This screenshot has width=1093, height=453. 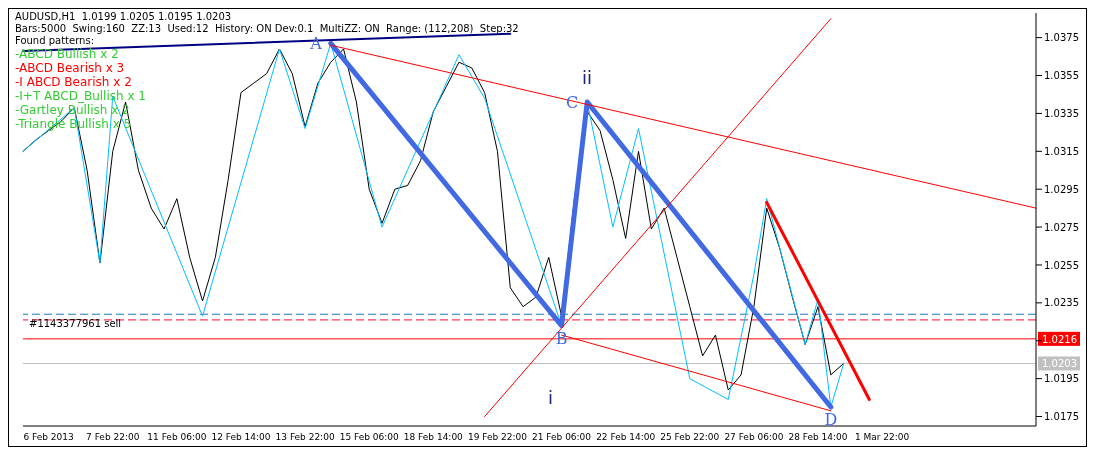 I want to click on x-tick-label: 15 Feb 06:00, so click(x=369, y=437).